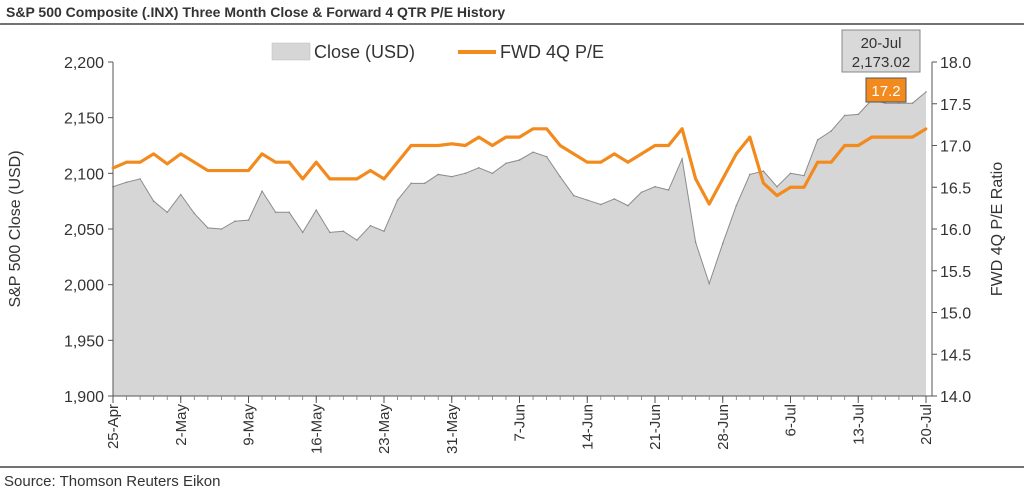  What do you see at coordinates (955, 188) in the screenshot?
I see `y-right-tick-label: 16.5` at bounding box center [955, 188].